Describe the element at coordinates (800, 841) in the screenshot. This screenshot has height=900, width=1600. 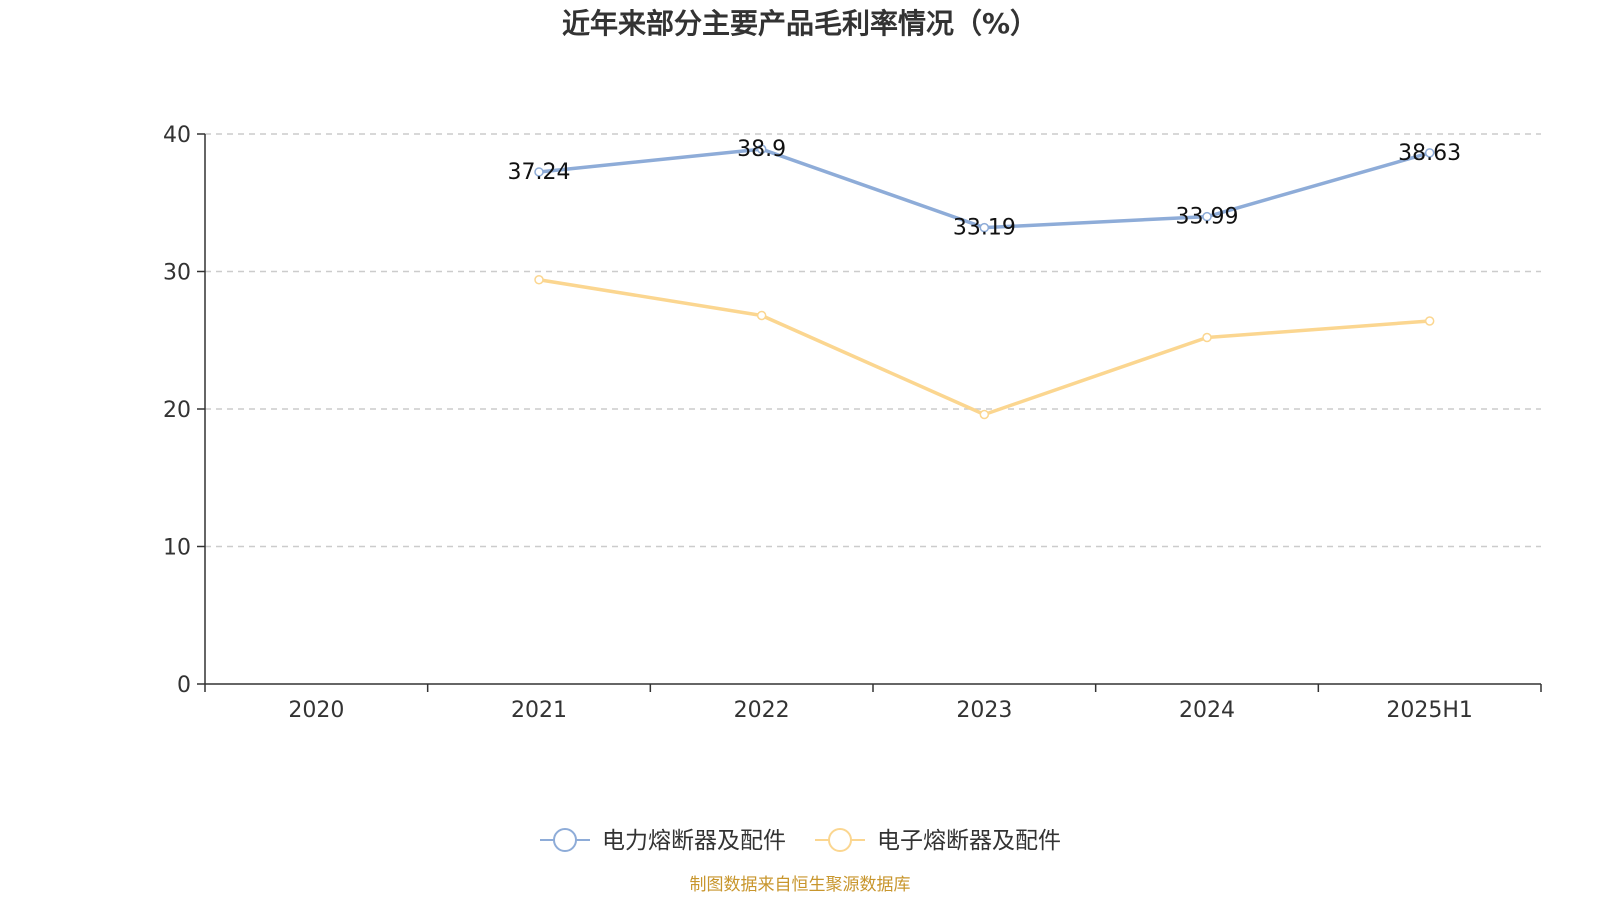
I see `legend: 电力熔断器及配件 电子熔断器及配件` at that location.